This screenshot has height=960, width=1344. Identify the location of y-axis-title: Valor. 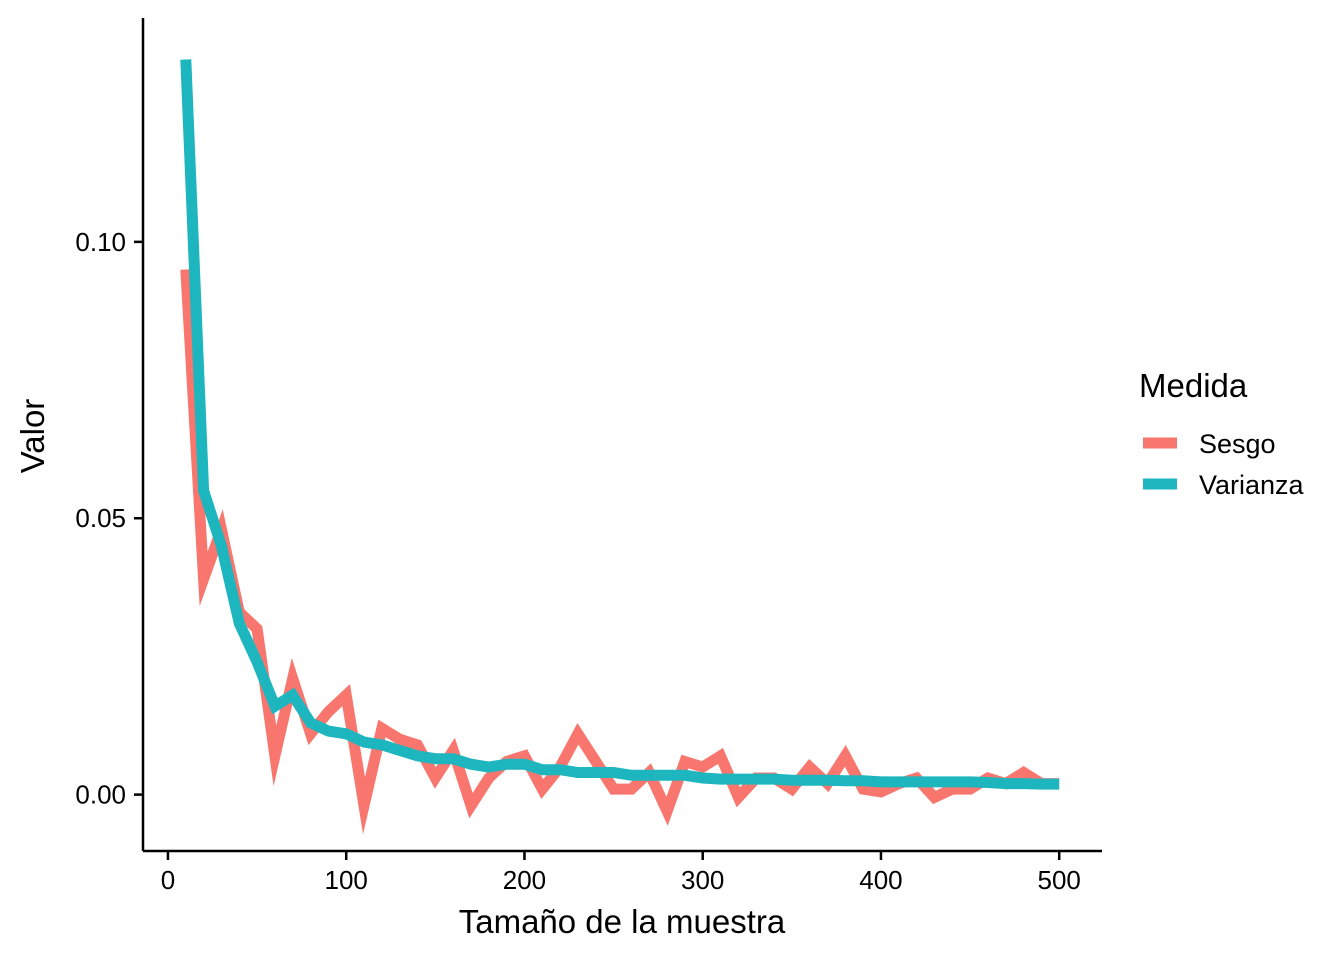
(32, 436).